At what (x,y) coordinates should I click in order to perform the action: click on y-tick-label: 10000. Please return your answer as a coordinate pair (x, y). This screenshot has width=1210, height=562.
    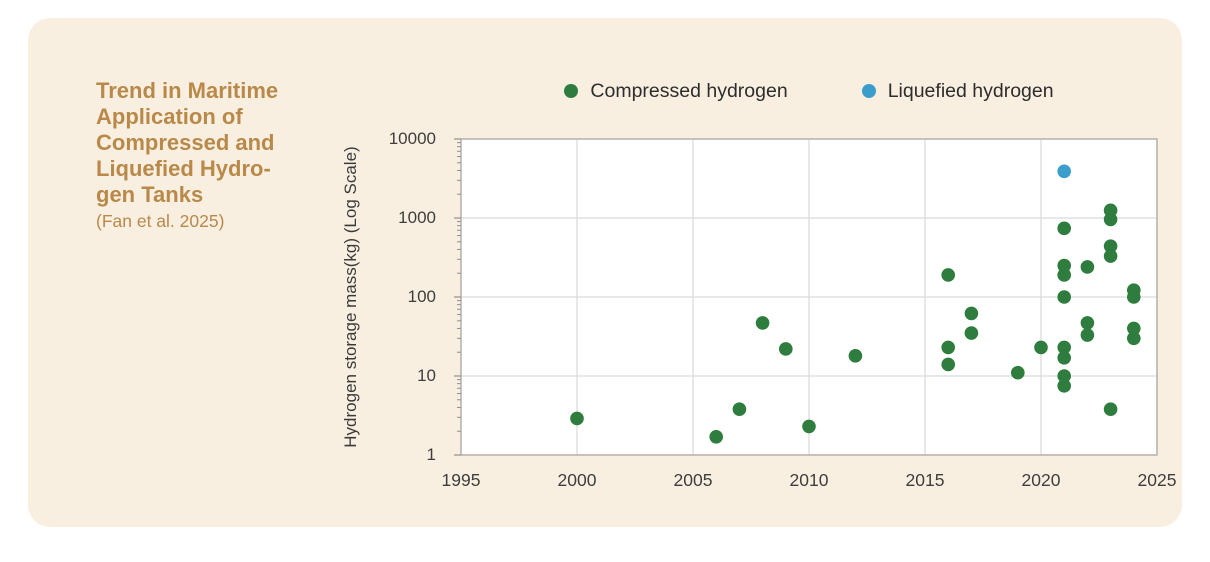
    Looking at the image, I should click on (412, 138).